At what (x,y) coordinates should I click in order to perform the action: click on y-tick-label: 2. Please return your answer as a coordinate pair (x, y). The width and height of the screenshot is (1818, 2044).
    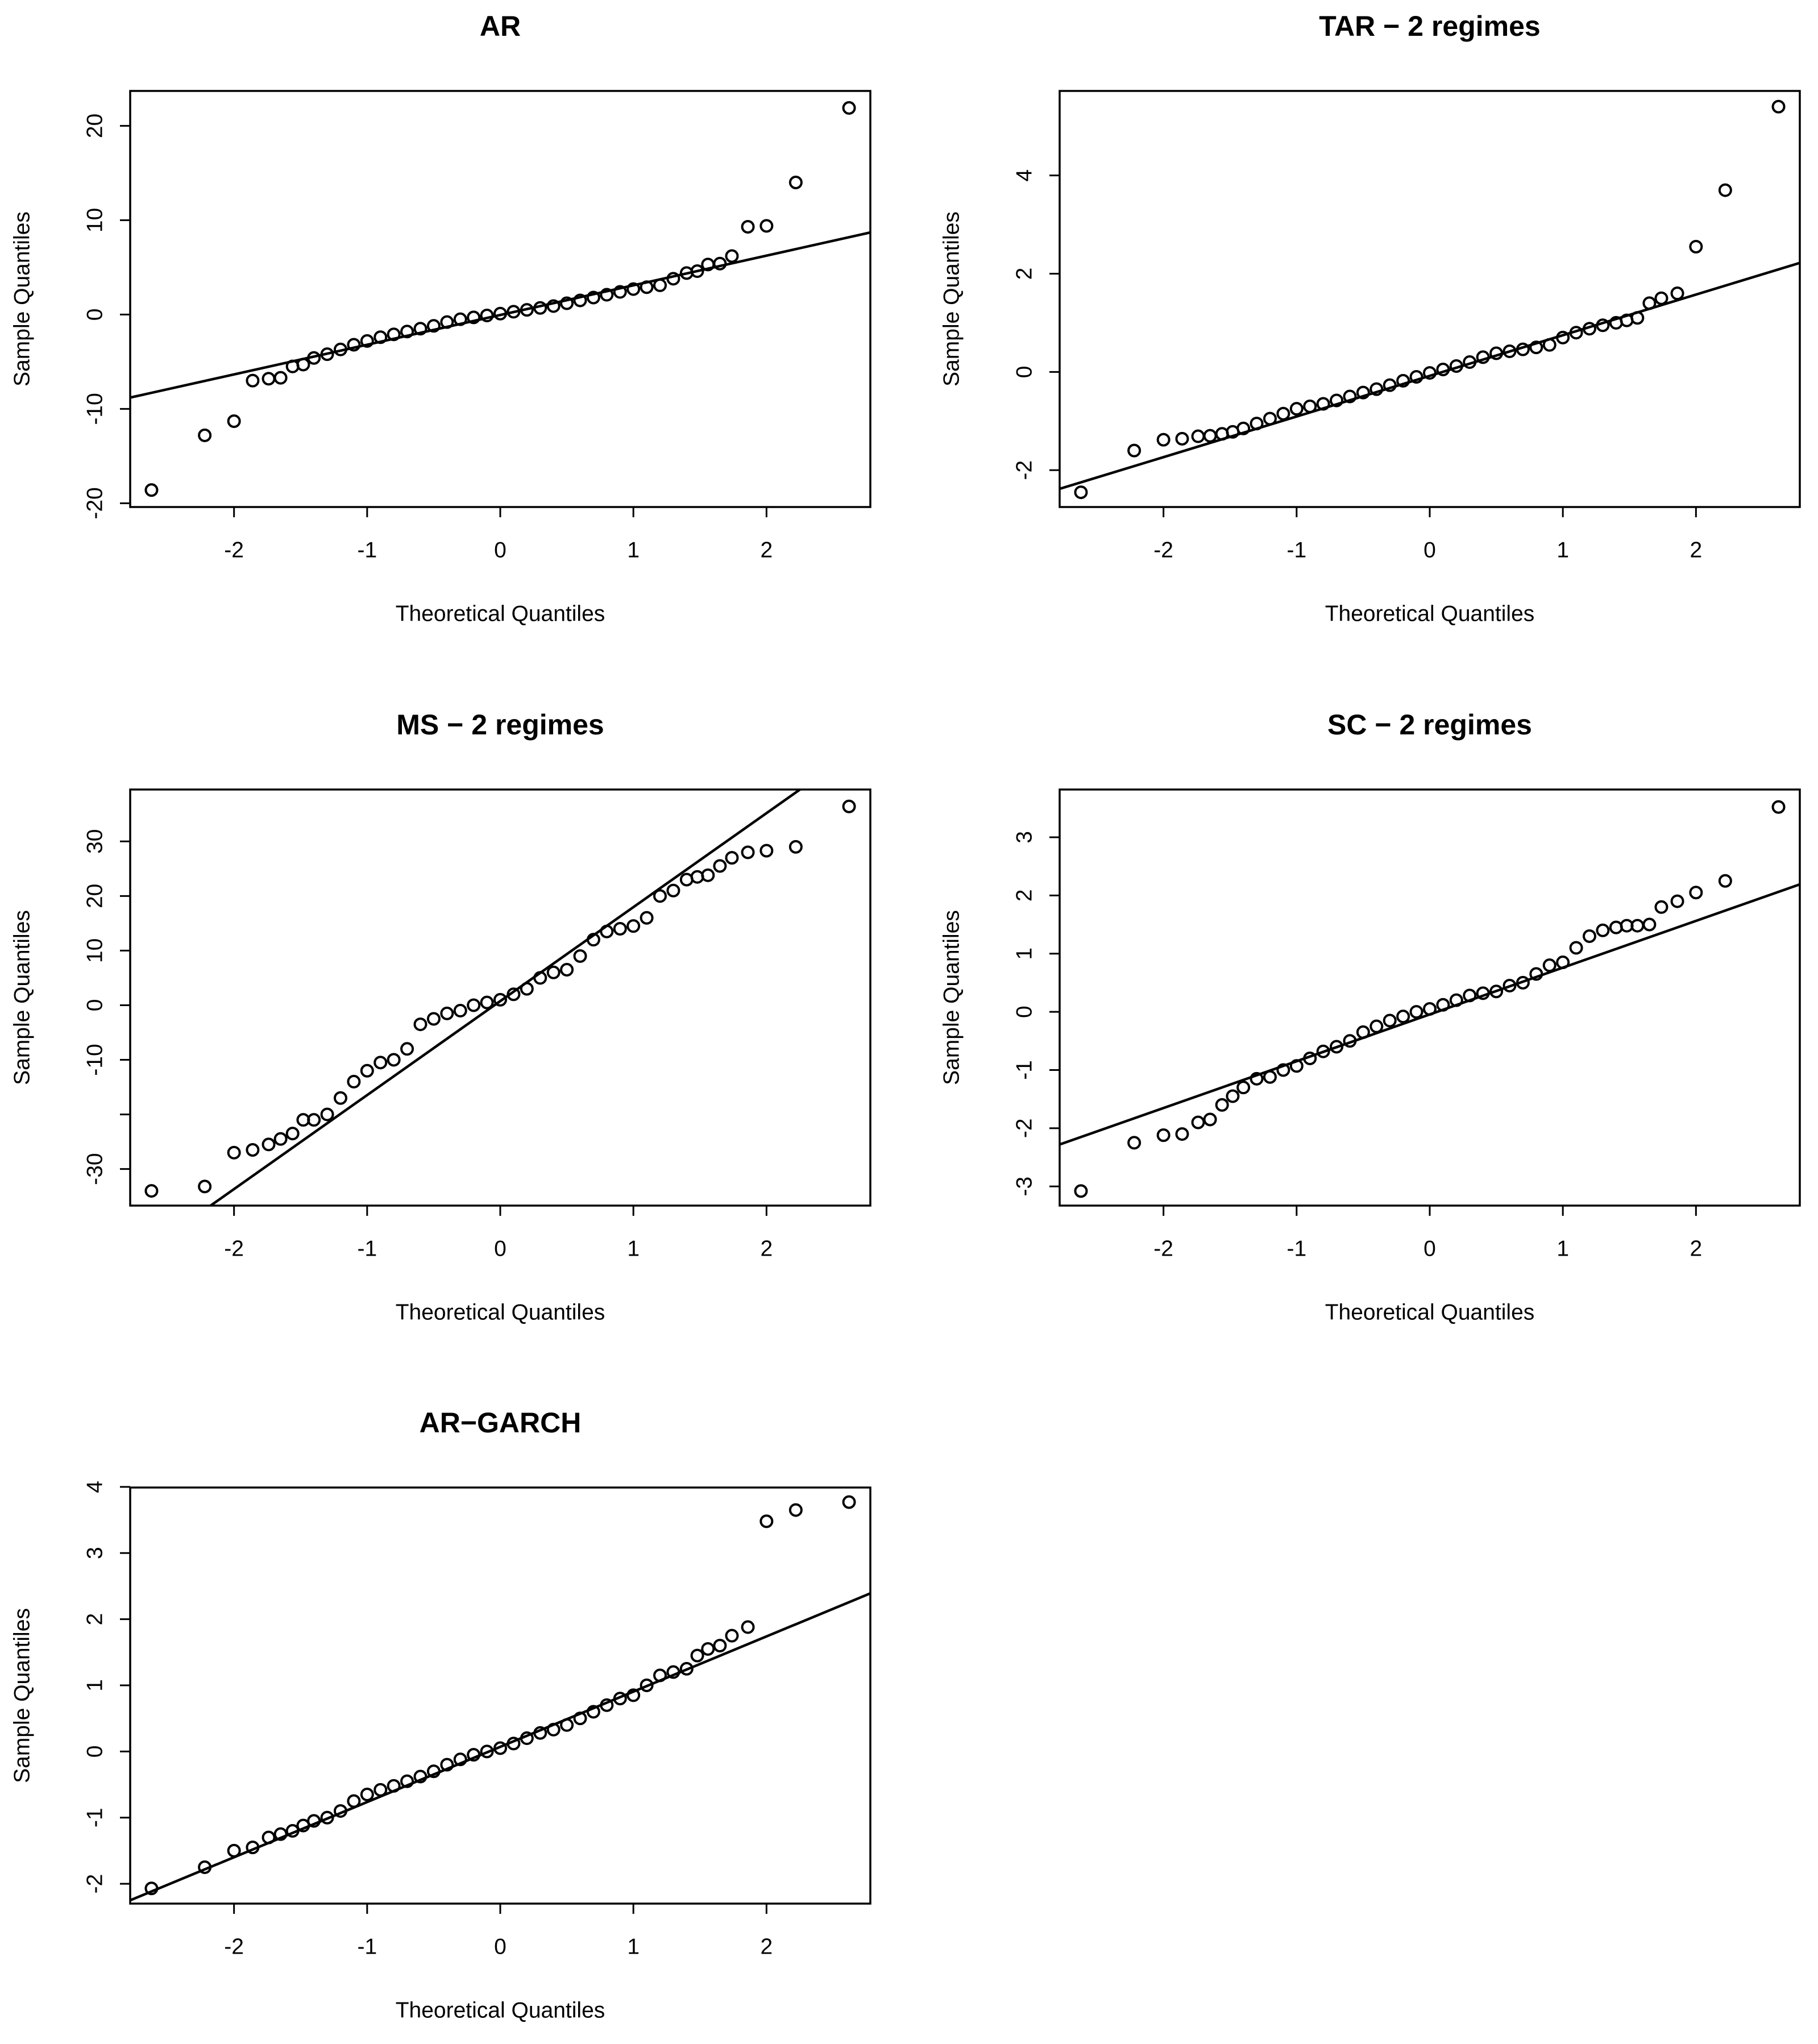
    Looking at the image, I should click on (1024, 274).